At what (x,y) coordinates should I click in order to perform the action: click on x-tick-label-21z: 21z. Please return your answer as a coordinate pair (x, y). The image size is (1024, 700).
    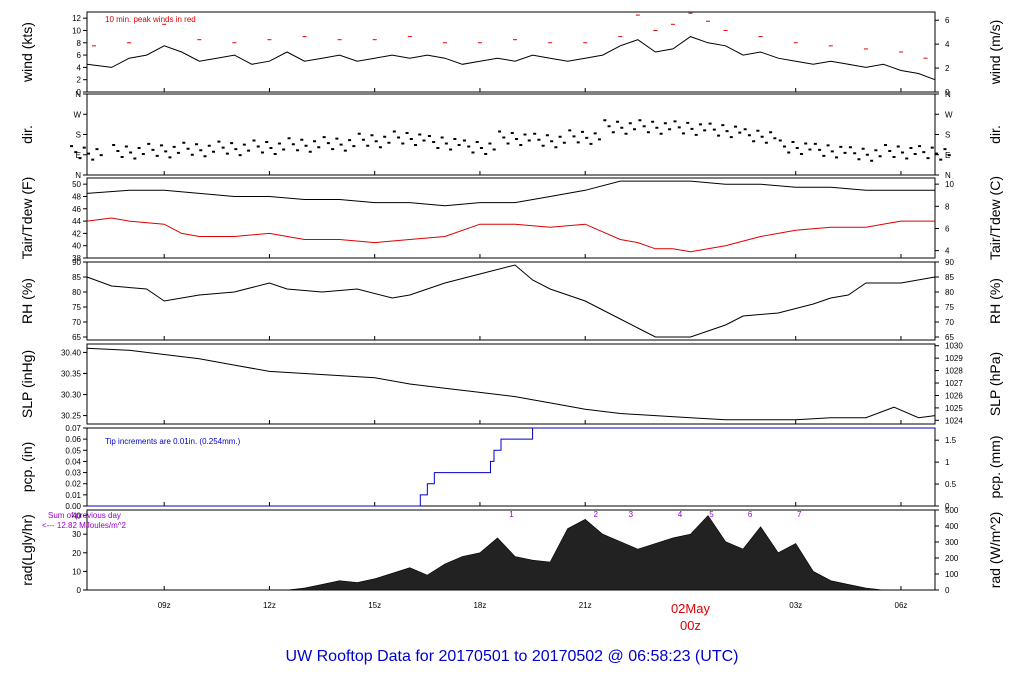
    Looking at the image, I should click on (585, 605).